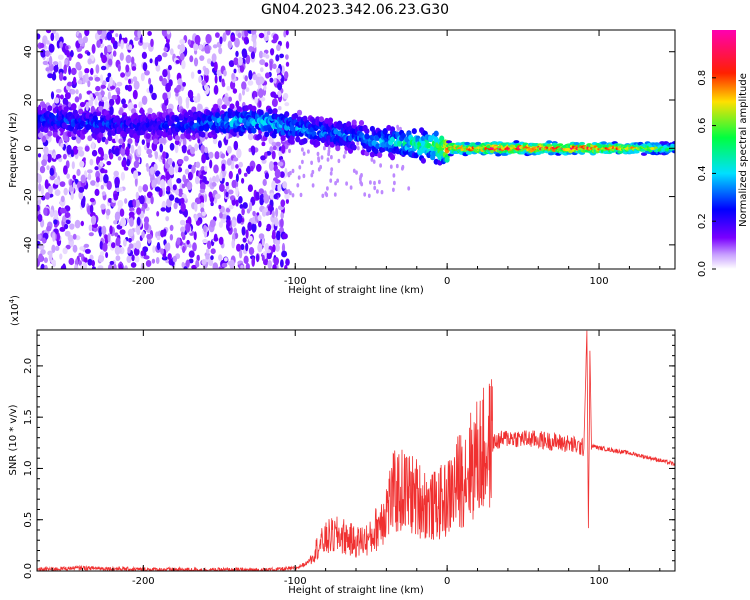 Image resolution: width=750 pixels, height=600 pixels. What do you see at coordinates (356, 290) in the screenshot?
I see `spectrogram-xlabel: Height of straight line (km)` at bounding box center [356, 290].